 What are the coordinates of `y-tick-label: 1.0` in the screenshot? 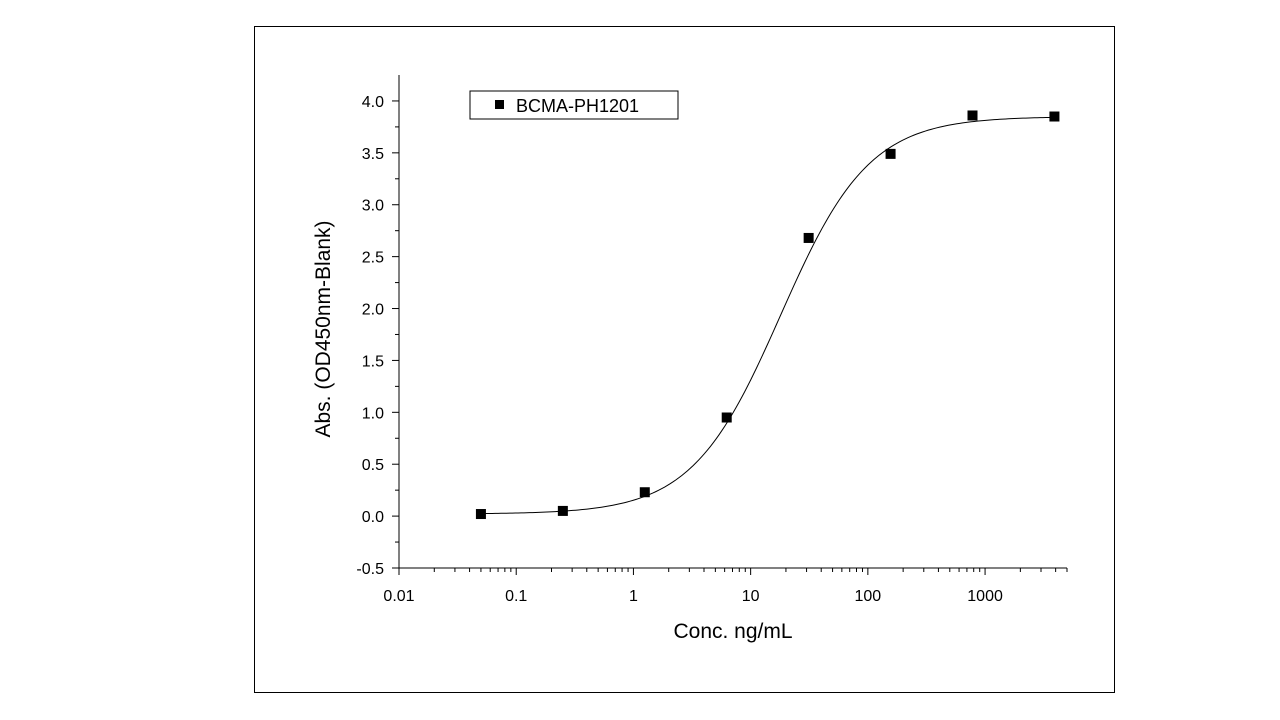 It's located at (373, 413).